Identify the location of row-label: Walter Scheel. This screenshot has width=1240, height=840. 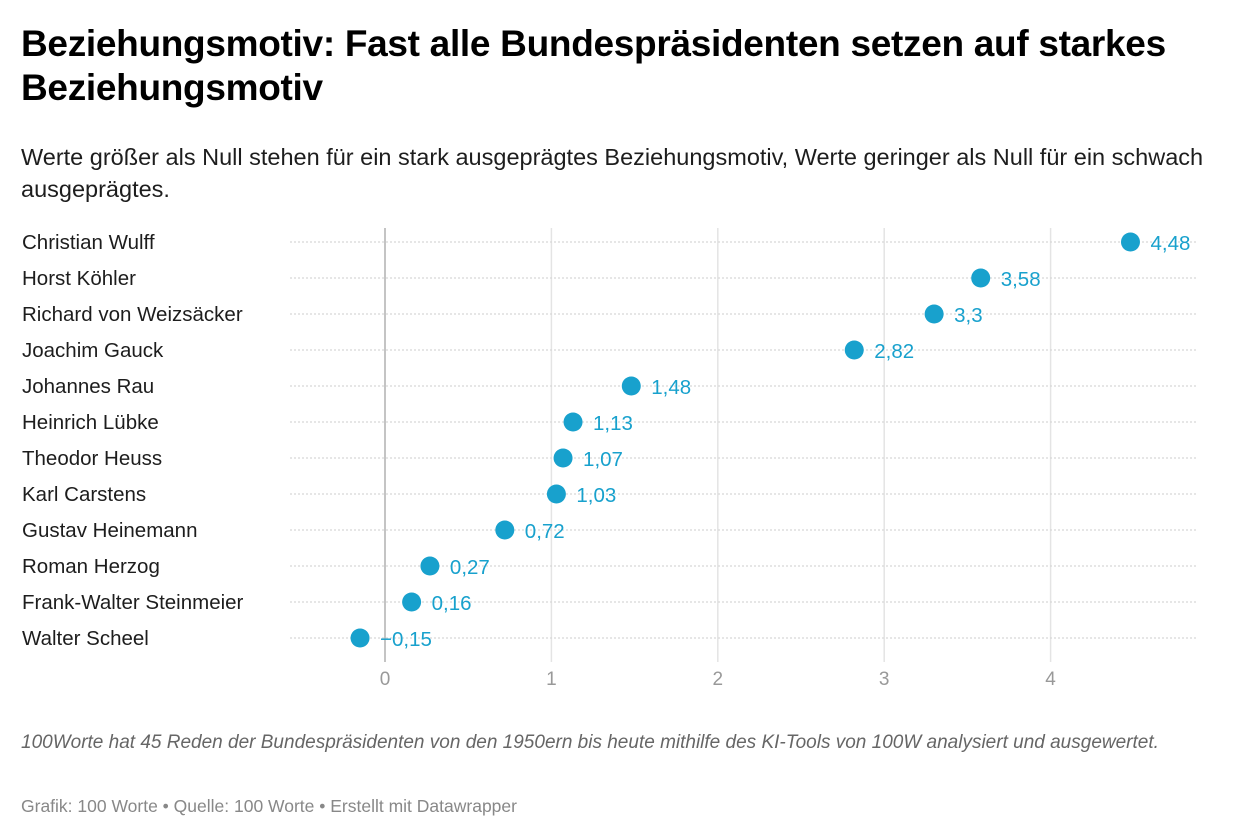
(85, 638).